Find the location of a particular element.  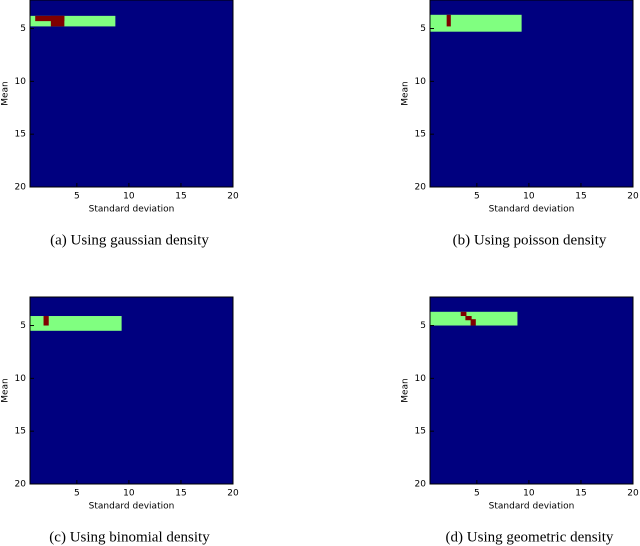

caption: (c) Using binomial density is located at coordinates (129, 537).